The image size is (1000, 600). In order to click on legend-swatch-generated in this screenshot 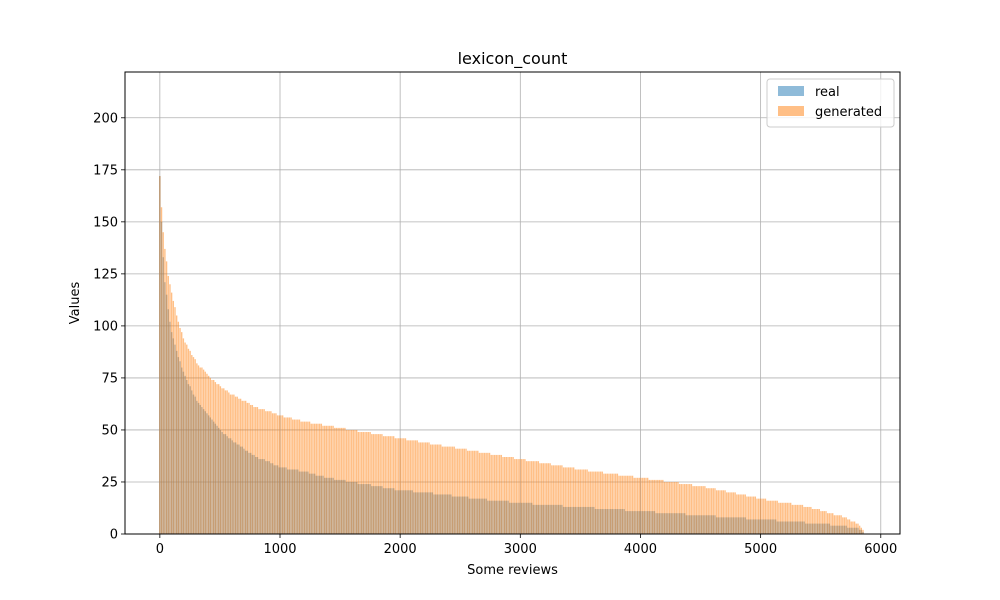, I will do `click(791, 111)`.